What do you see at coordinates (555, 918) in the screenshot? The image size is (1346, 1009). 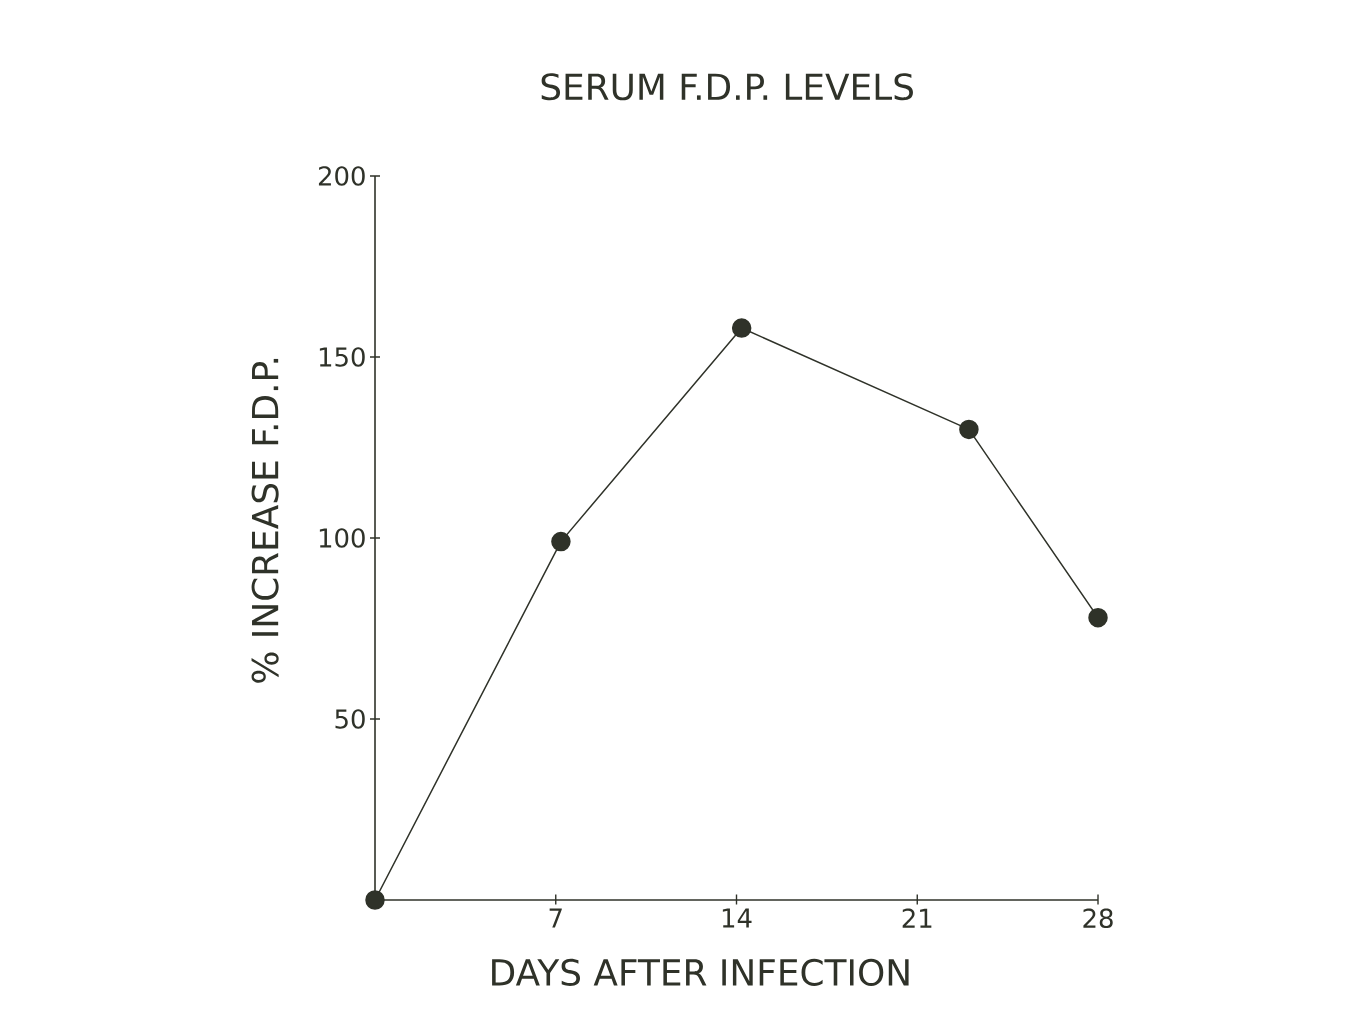 I see `x-tick-label: 7` at bounding box center [555, 918].